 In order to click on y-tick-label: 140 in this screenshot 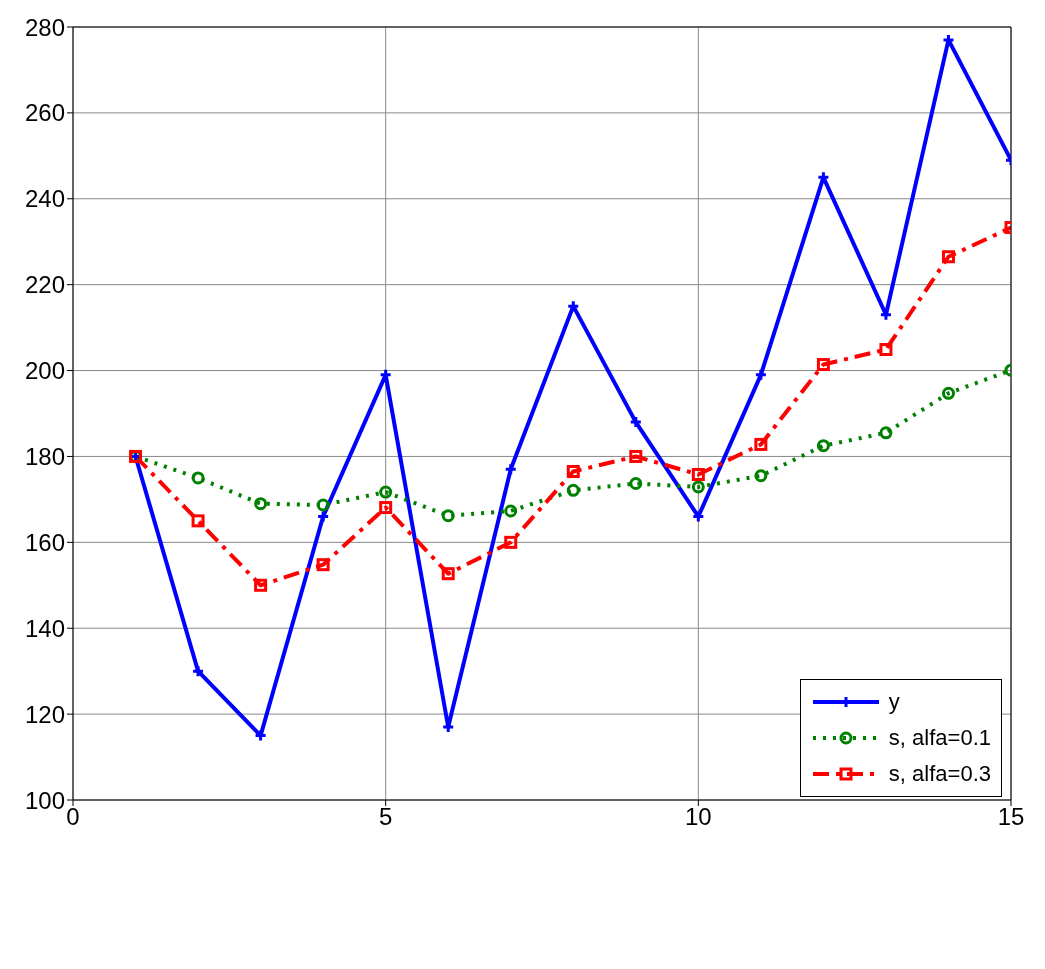, I will do `click(44, 628)`.